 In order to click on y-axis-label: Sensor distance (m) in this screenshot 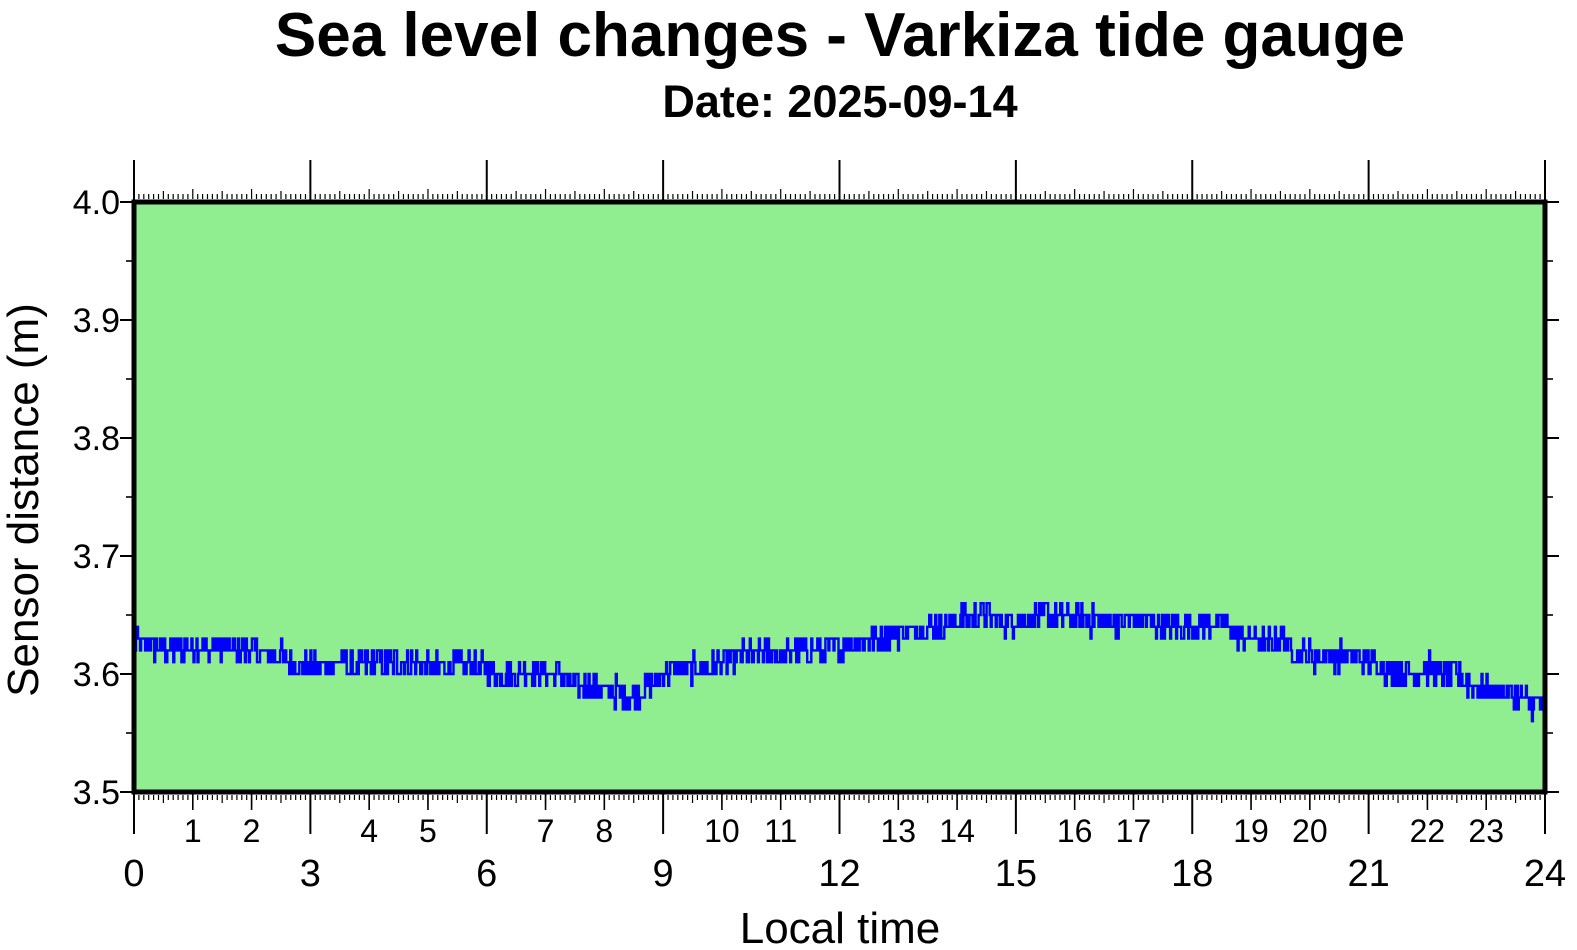, I will do `click(24, 500)`.